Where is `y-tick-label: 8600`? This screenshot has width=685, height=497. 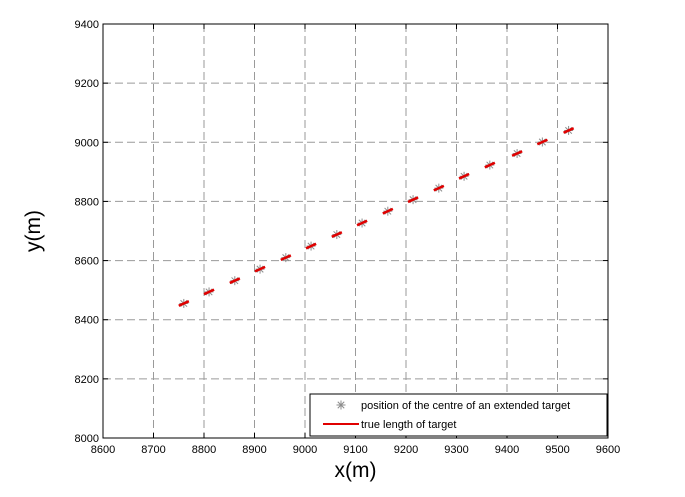 y-tick-label: 8600 is located at coordinates (87, 262).